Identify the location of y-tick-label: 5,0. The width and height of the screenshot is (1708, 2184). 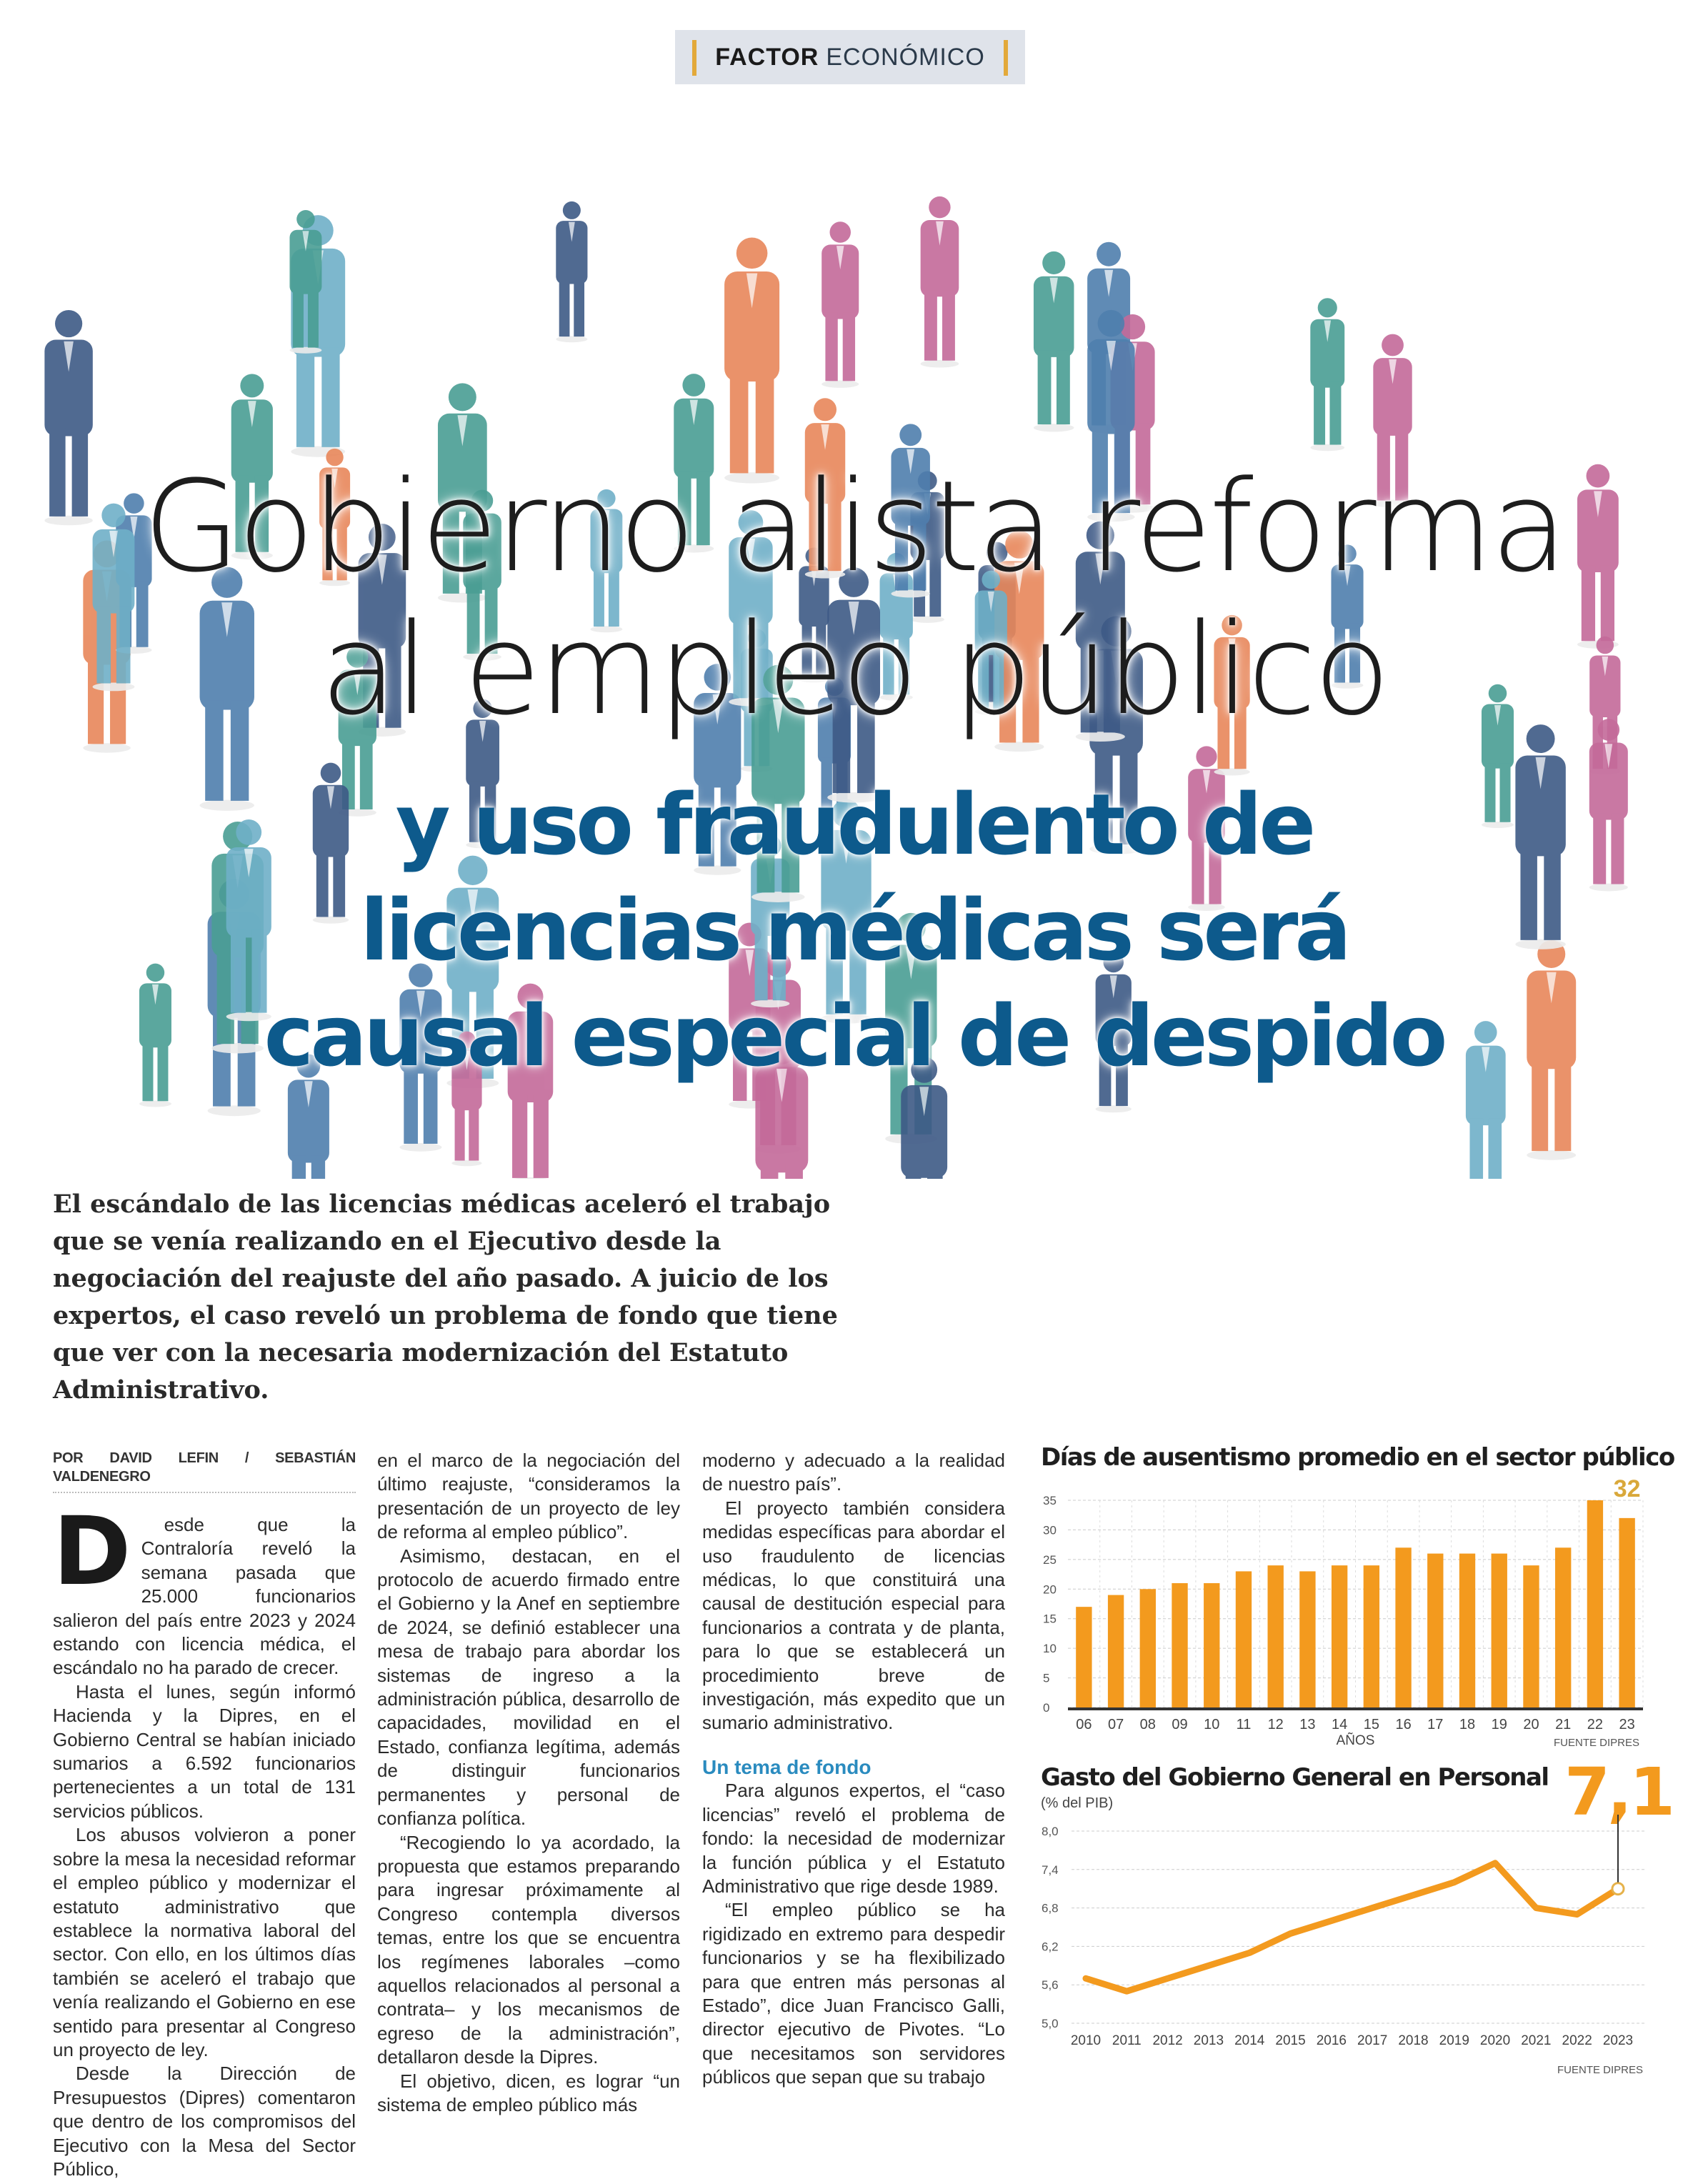
(1050, 2023).